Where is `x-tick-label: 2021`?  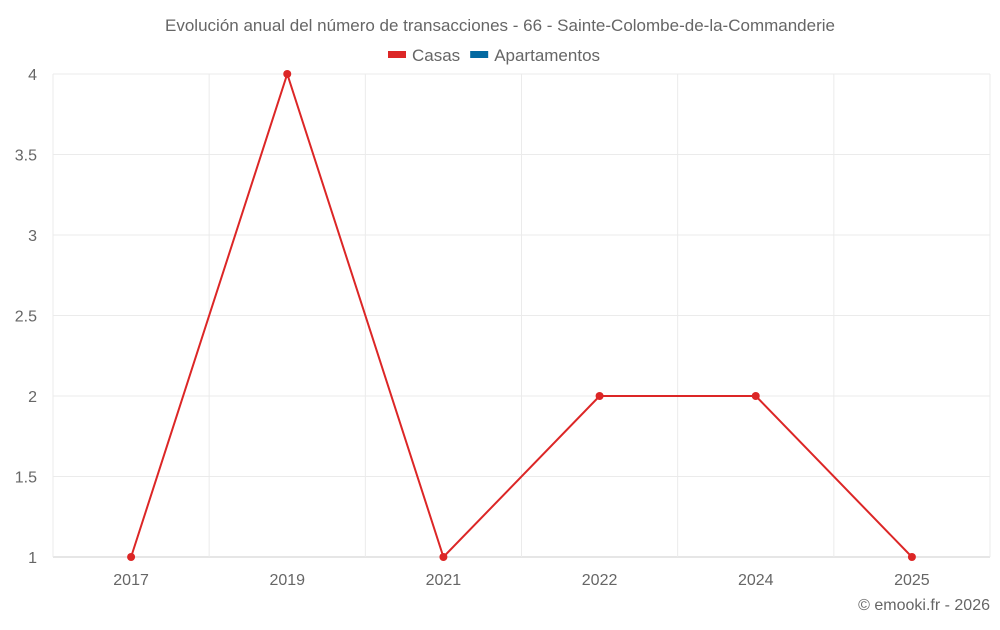
x-tick-label: 2021 is located at coordinates (444, 580).